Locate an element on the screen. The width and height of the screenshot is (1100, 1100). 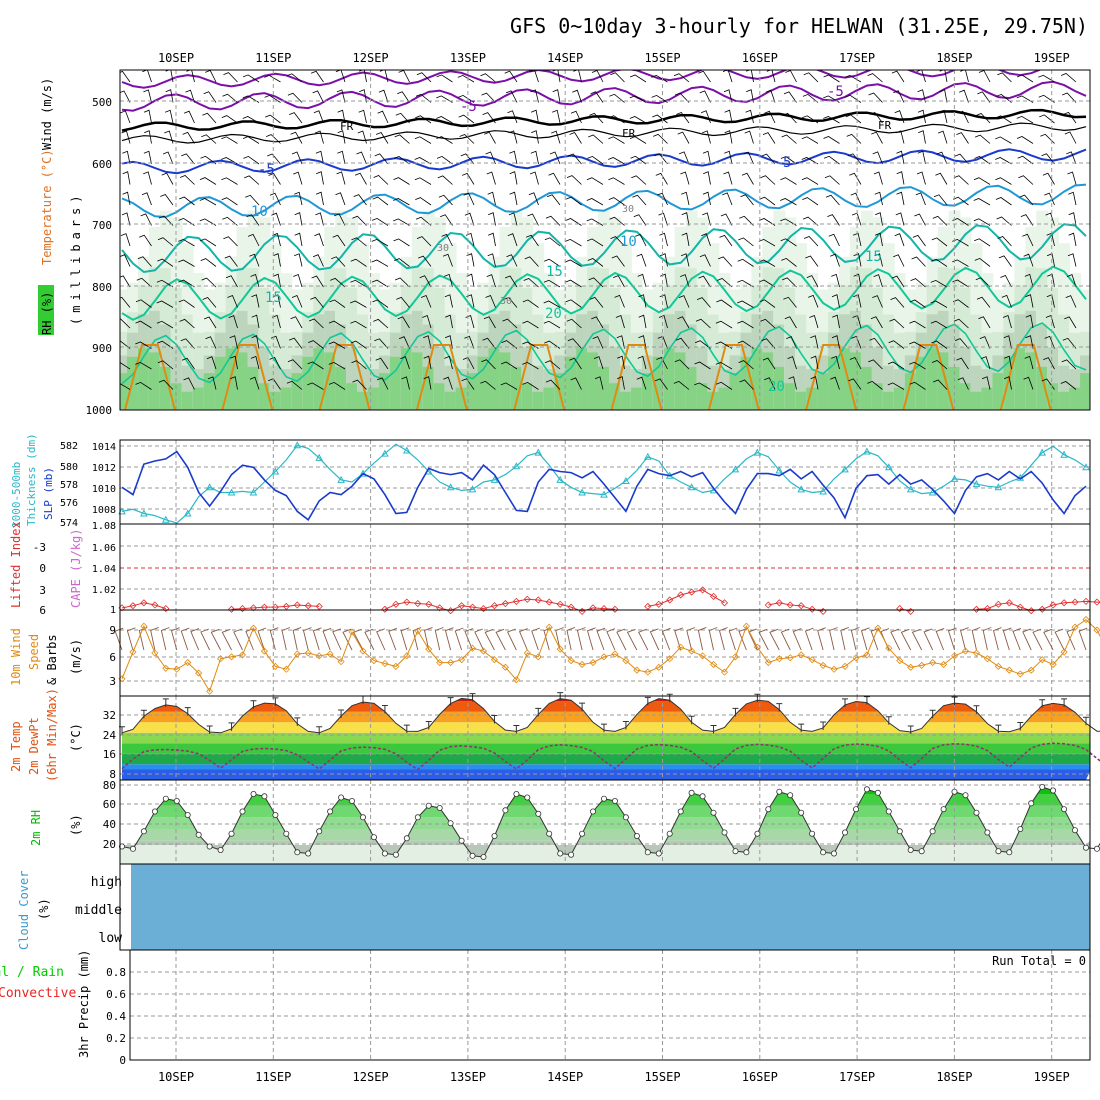
date-label: 18SEP is located at coordinates (954, 1077).